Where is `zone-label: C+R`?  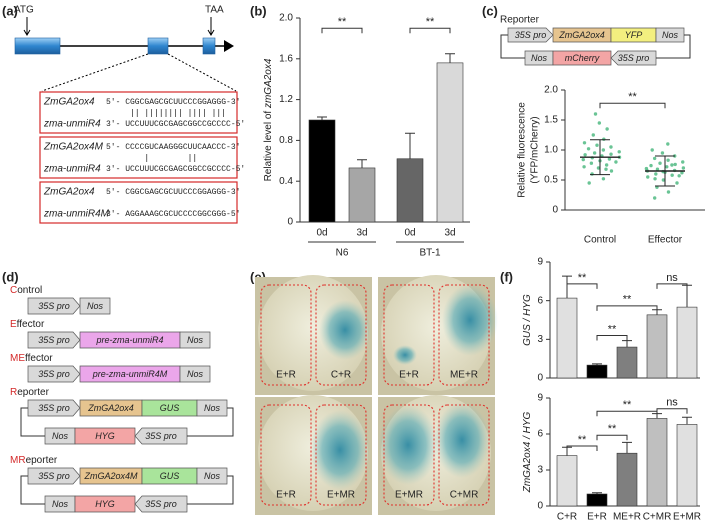
zone-label: C+R is located at coordinates (341, 375).